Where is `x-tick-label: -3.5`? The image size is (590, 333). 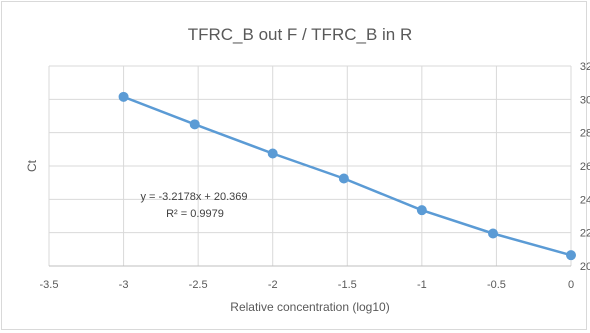 x-tick-label: -3.5 is located at coordinates (49, 285).